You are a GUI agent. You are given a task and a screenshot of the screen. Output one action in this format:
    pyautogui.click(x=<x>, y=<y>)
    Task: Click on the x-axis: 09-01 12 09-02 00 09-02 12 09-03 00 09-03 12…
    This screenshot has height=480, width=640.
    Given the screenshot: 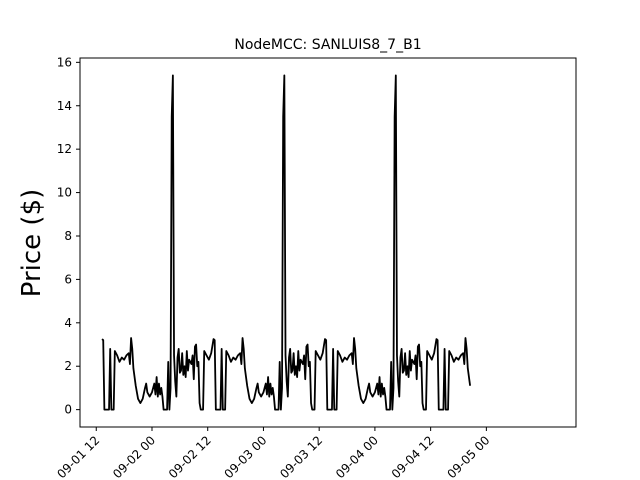 What is the action you would take?
    pyautogui.click(x=273, y=453)
    